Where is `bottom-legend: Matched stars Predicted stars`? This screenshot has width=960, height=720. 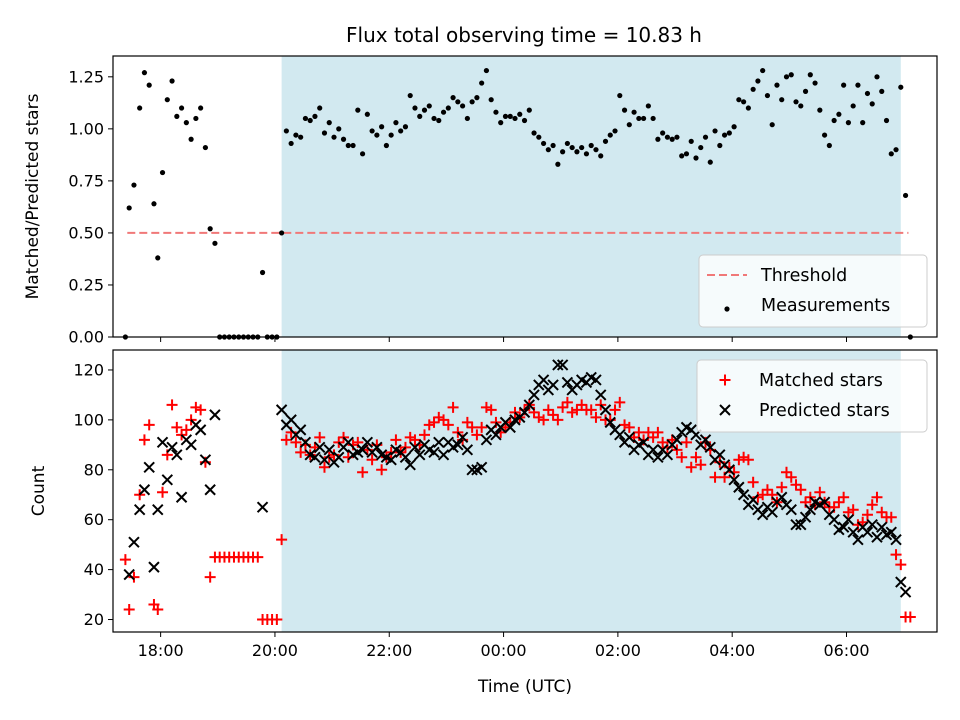 bottom-legend: Matched stars Predicted stars is located at coordinates (812, 396).